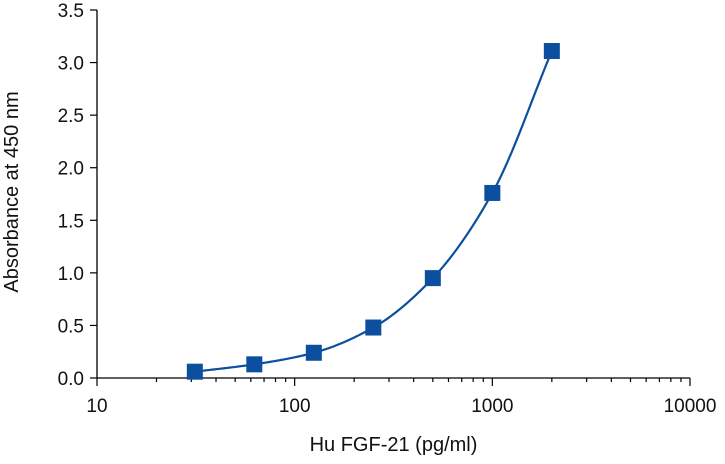 The image size is (725, 464). What do you see at coordinates (71, 326) in the screenshot?
I see `y-tick-label: 0.5` at bounding box center [71, 326].